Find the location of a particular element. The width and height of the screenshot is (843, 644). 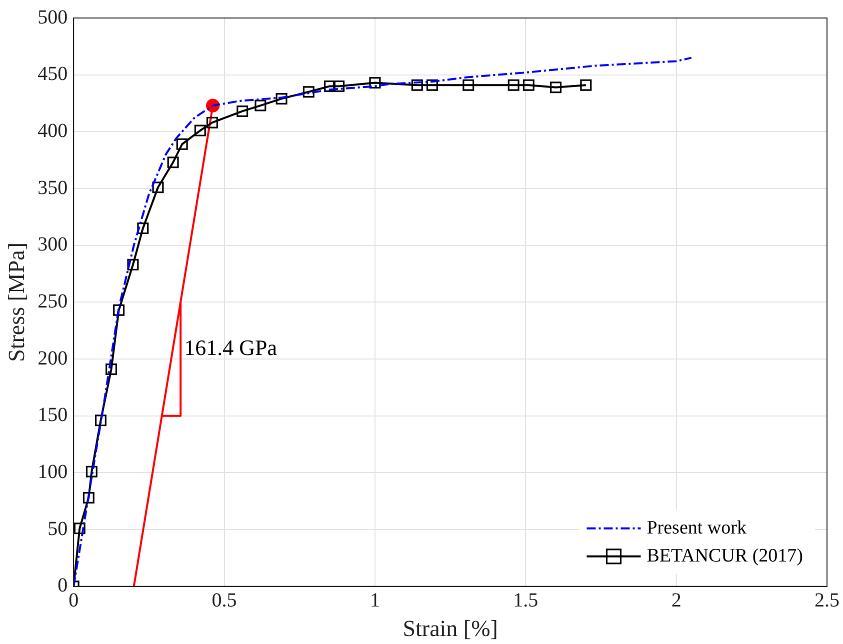

x-tick-label: 2 is located at coordinates (676, 601).